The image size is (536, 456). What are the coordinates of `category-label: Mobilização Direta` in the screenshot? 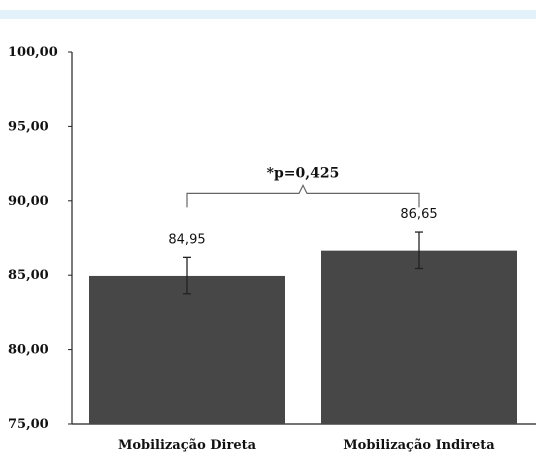 It's located at (187, 445).